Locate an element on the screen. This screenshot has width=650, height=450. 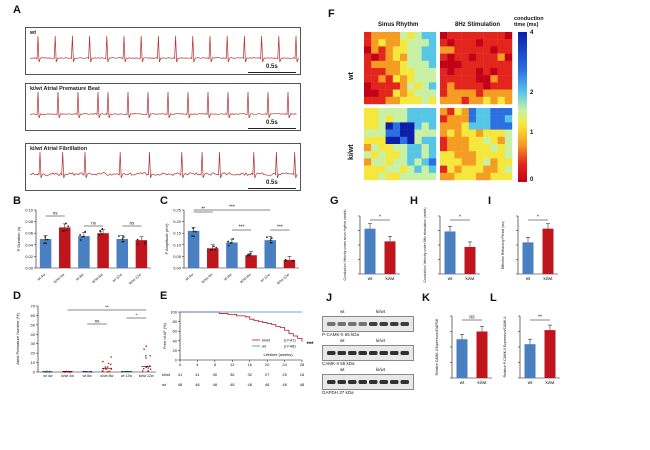
panel-a-label: A is located at coordinates (17, 10).